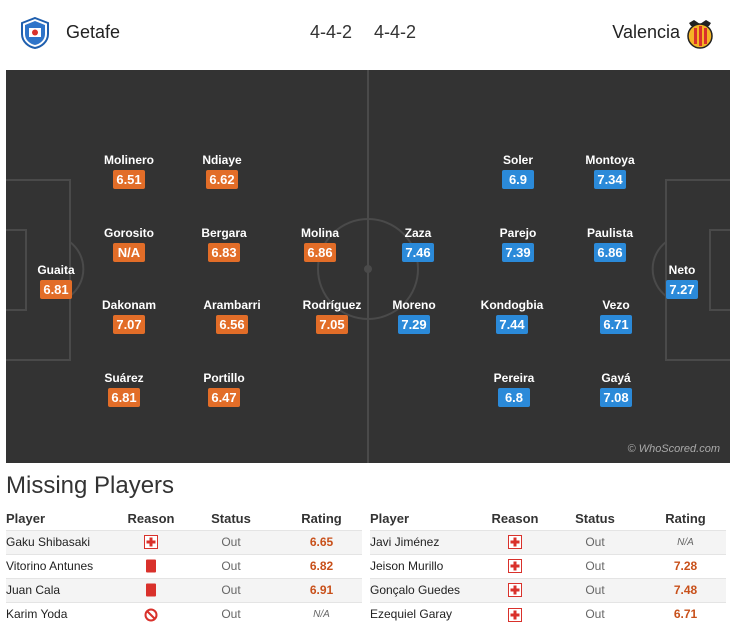 The width and height of the screenshot is (730, 634). Describe the element at coordinates (616, 389) in the screenshot. I see `away-player-gaya: Gayá 7.08` at that location.